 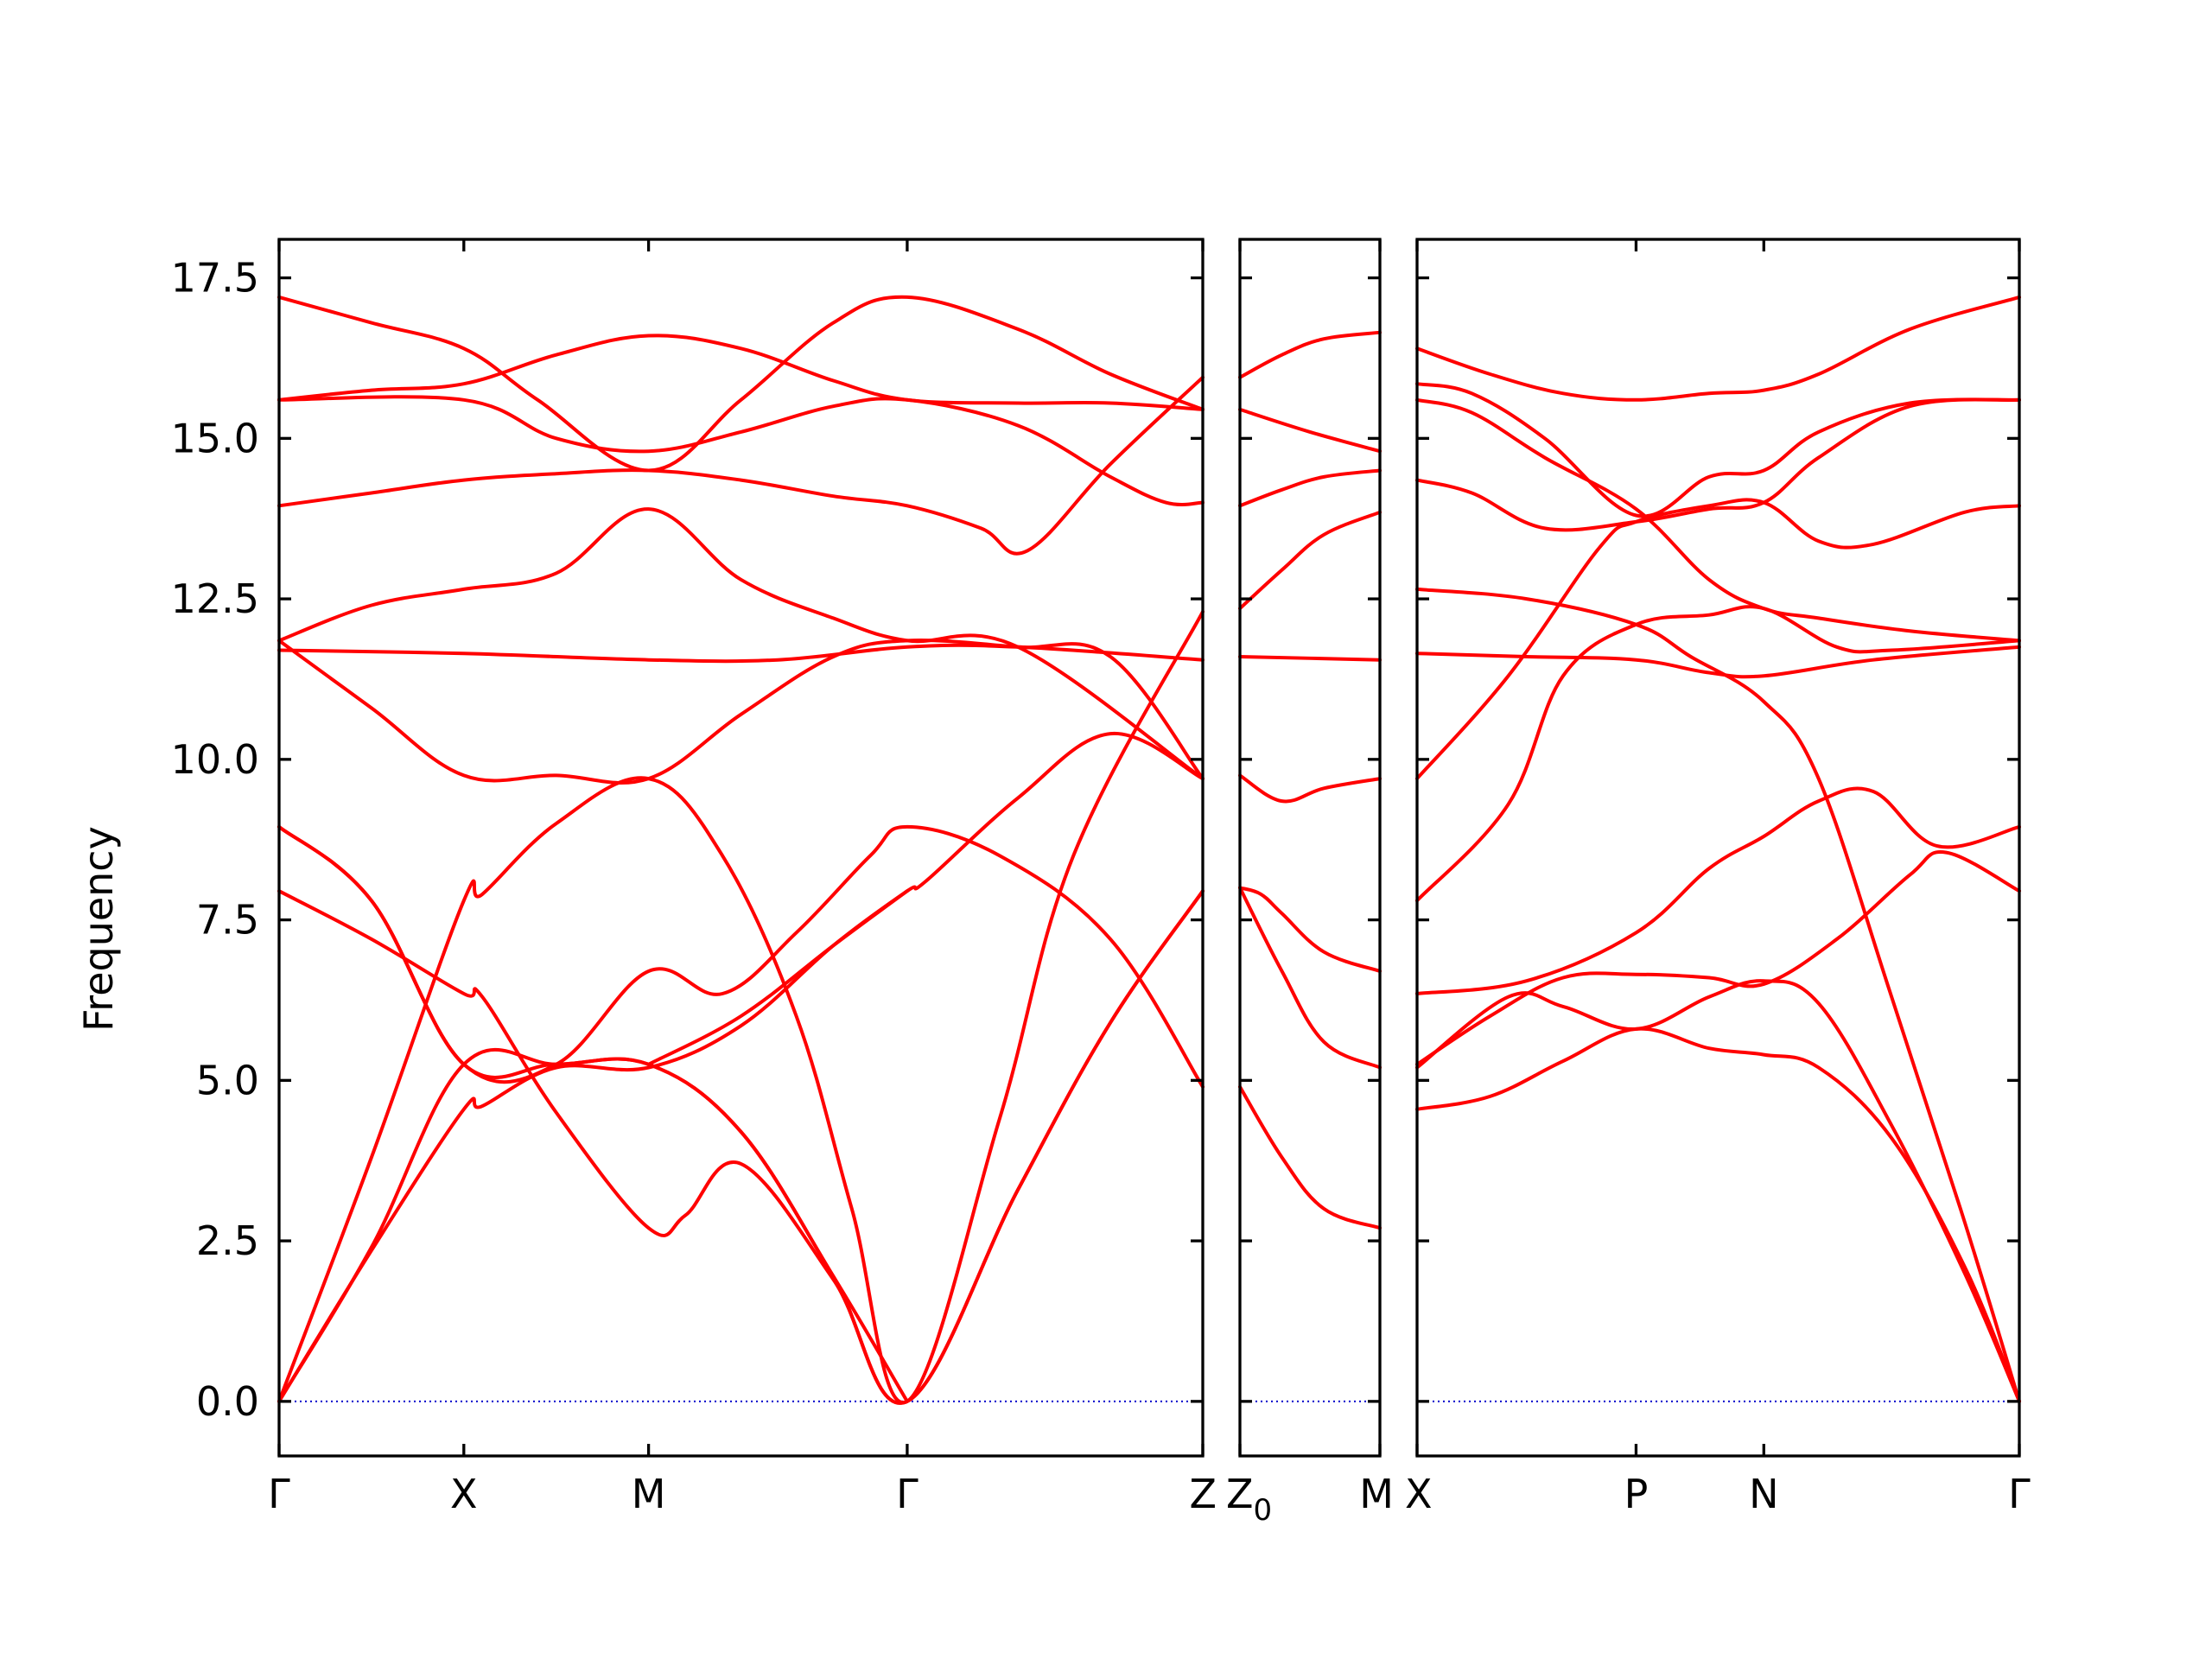 I want to click on y-tick-label: 10.0, so click(x=215, y=759).